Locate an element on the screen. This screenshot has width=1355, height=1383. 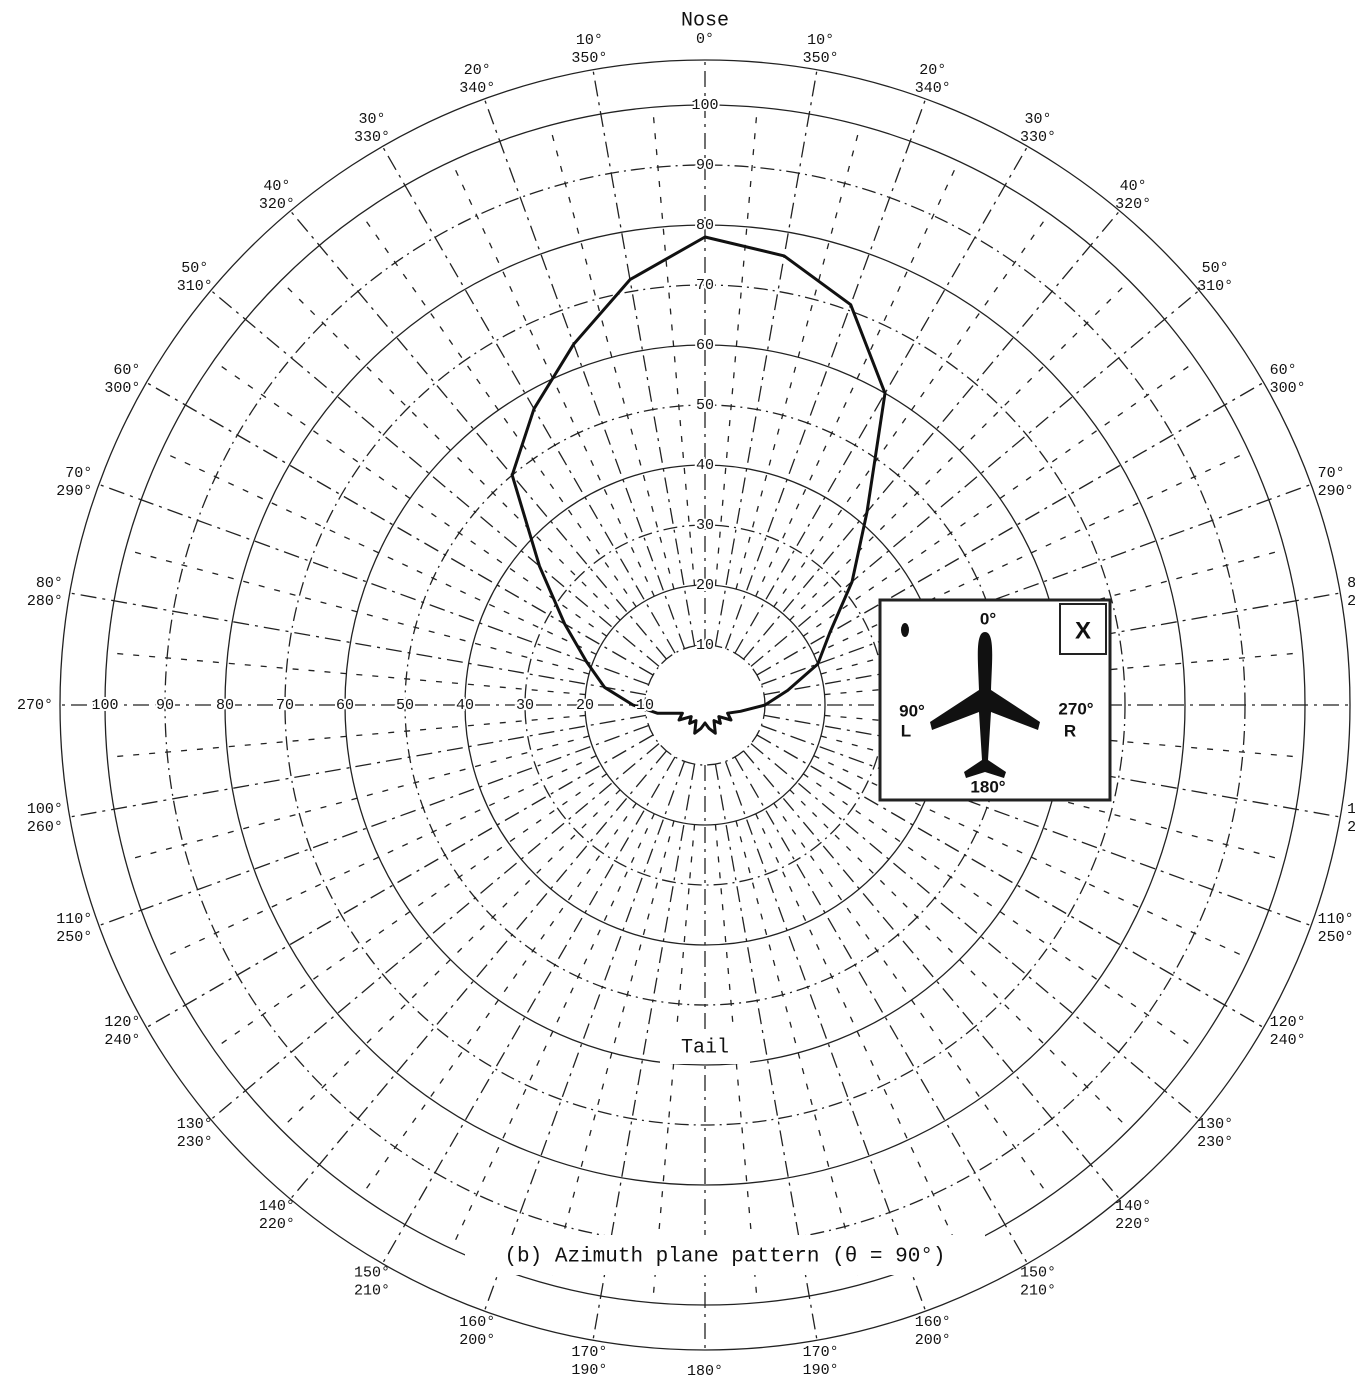
angle-label: 140° is located at coordinates (1133, 1206).